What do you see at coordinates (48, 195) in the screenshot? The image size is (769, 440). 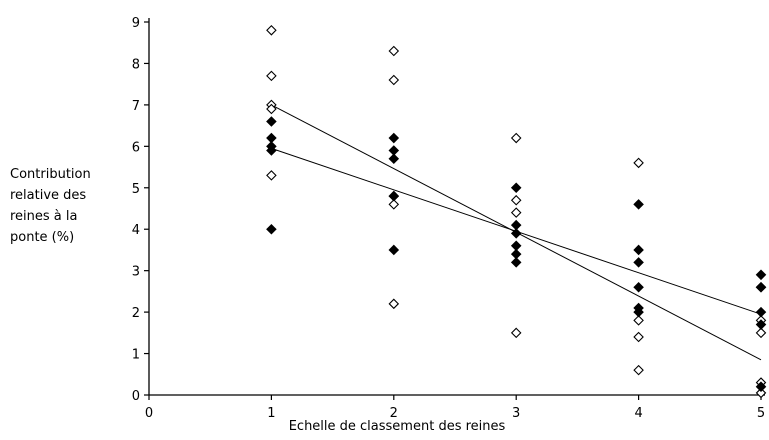 I see `y-axis-title-line: relative des` at bounding box center [48, 195].